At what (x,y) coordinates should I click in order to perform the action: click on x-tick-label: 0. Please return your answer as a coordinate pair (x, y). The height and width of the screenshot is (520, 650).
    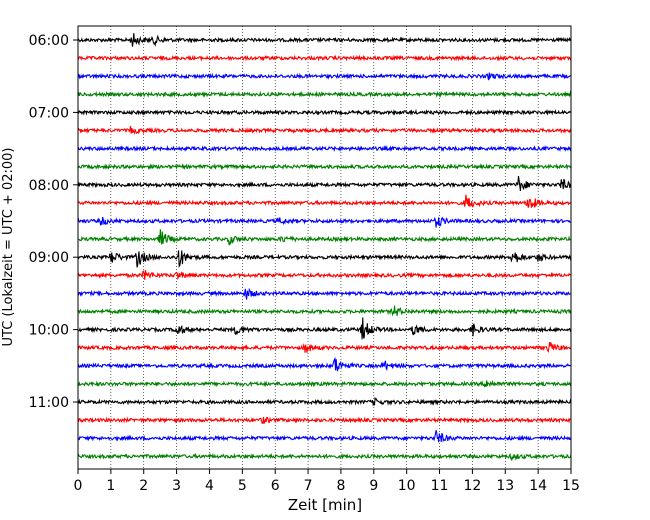
    Looking at the image, I should click on (78, 486).